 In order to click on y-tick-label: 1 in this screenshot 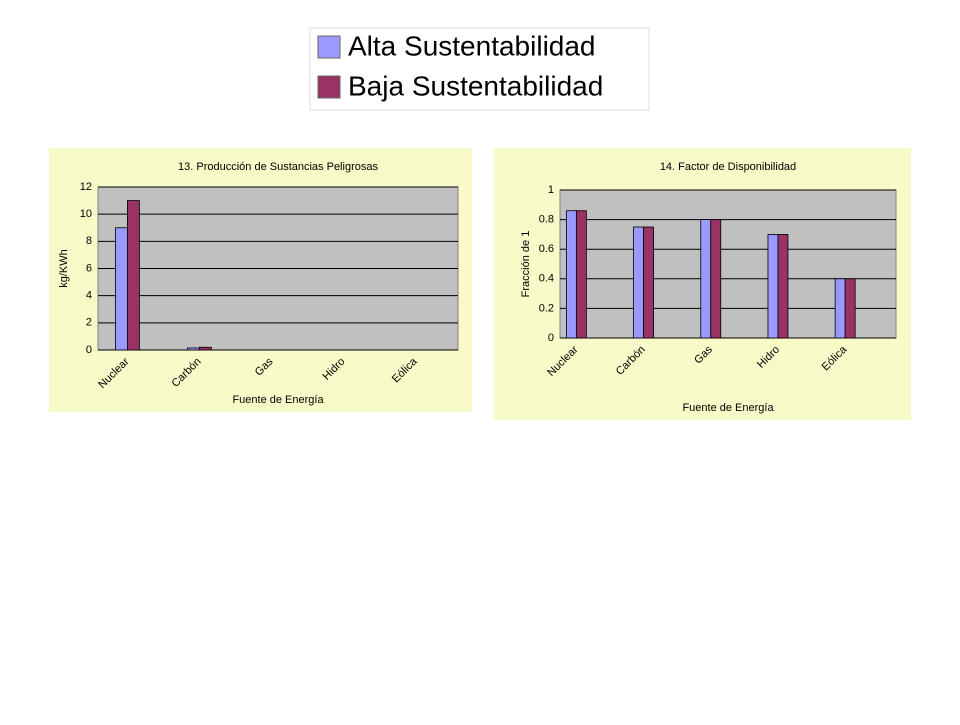, I will do `click(551, 190)`.